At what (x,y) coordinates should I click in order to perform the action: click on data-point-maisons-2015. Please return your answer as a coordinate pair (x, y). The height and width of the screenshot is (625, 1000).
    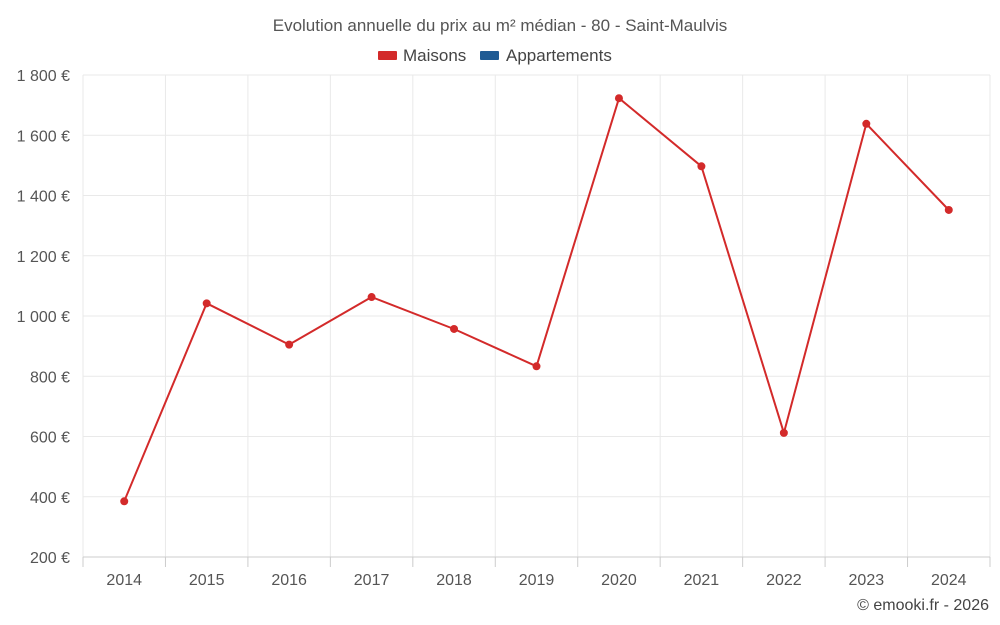
    Looking at the image, I should click on (206, 303).